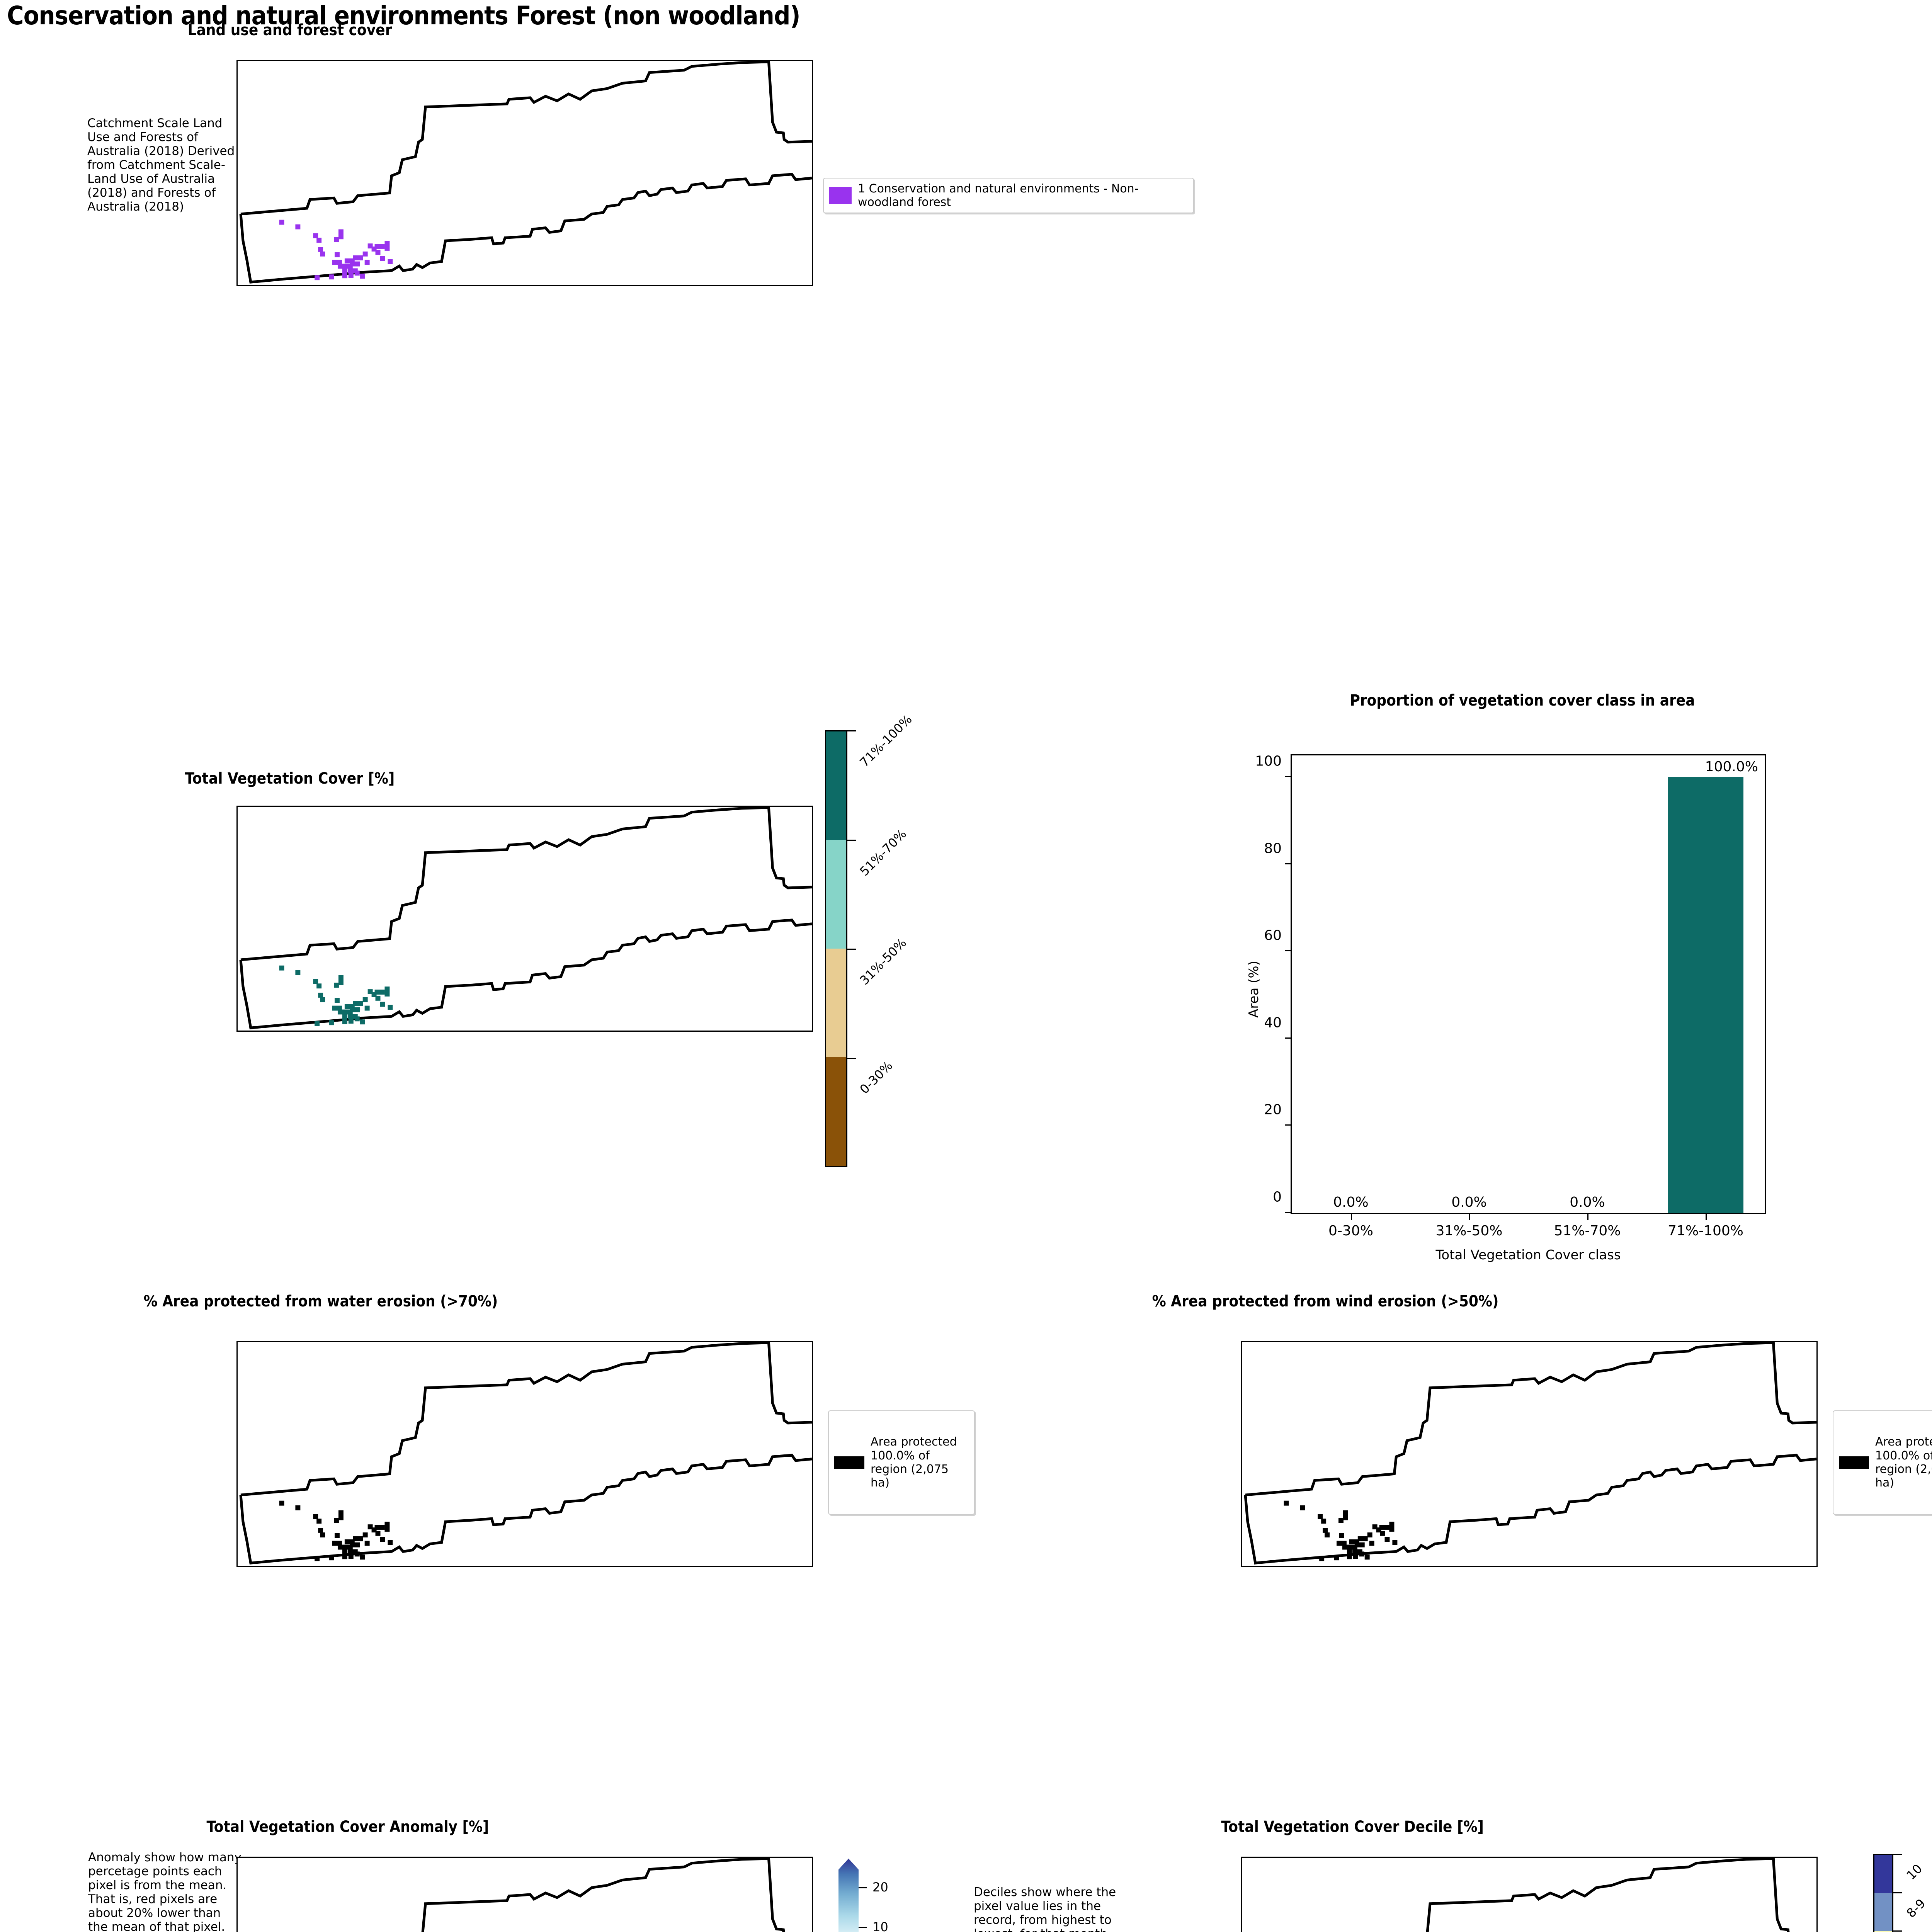  Describe the element at coordinates (849, 1896) in the screenshot. I see `anomaly-colorbar-gradient` at that location.